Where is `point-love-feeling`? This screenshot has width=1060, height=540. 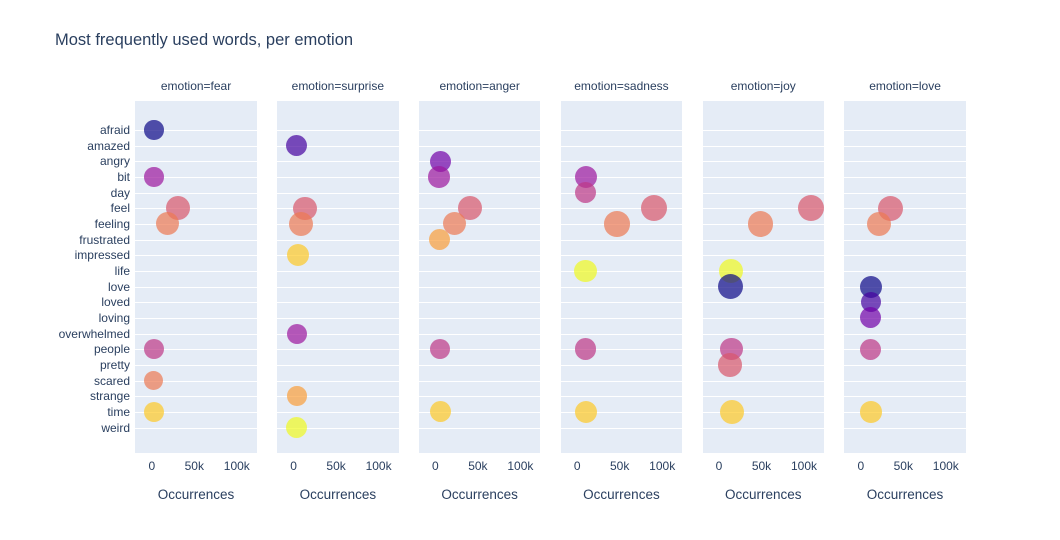
point-love-feeling is located at coordinates (878, 223).